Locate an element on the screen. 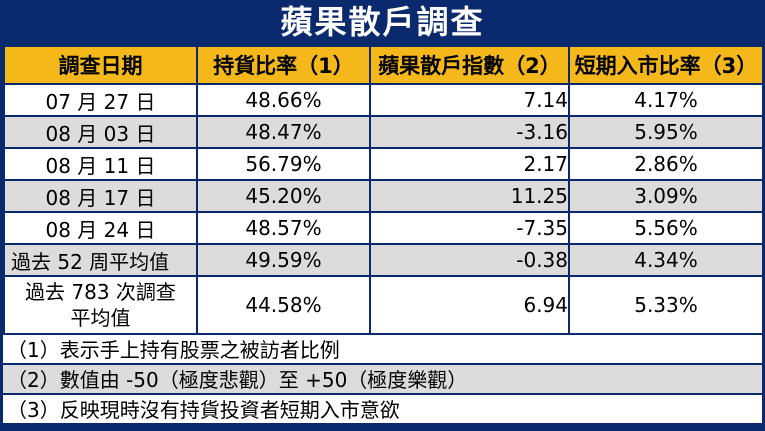  cell-retail-index: 11.25 is located at coordinates (469, 196).